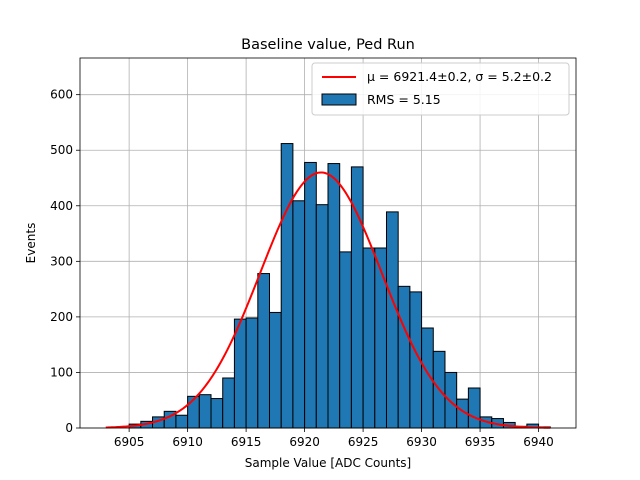 This screenshot has width=640, height=480. Describe the element at coordinates (129, 442) in the screenshot. I see `x-tick-label: 6905` at that location.